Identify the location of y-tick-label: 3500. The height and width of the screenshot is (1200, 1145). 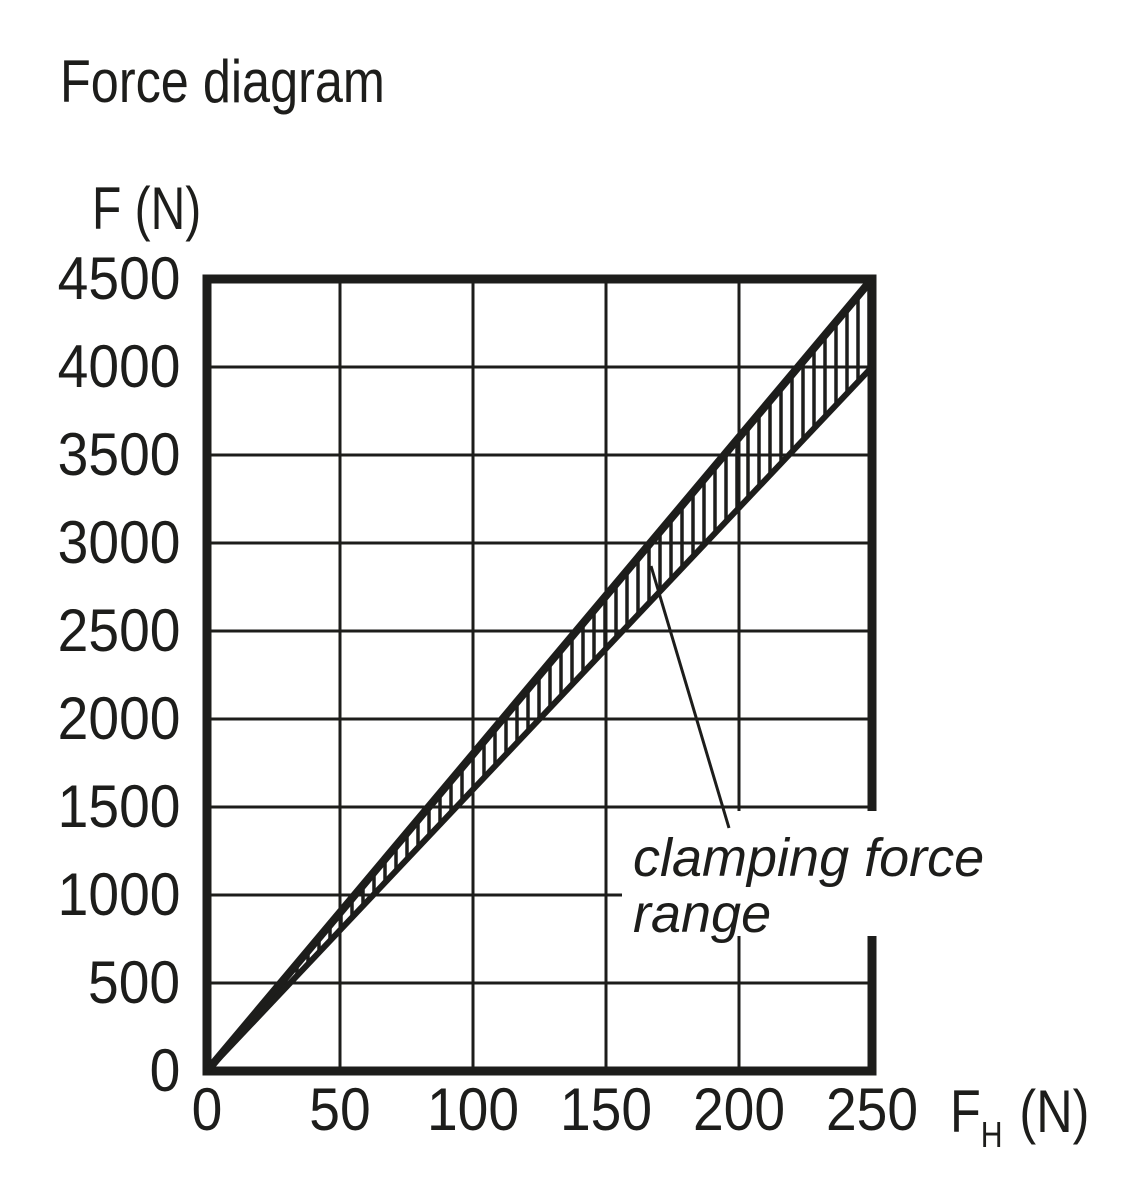
(118, 454).